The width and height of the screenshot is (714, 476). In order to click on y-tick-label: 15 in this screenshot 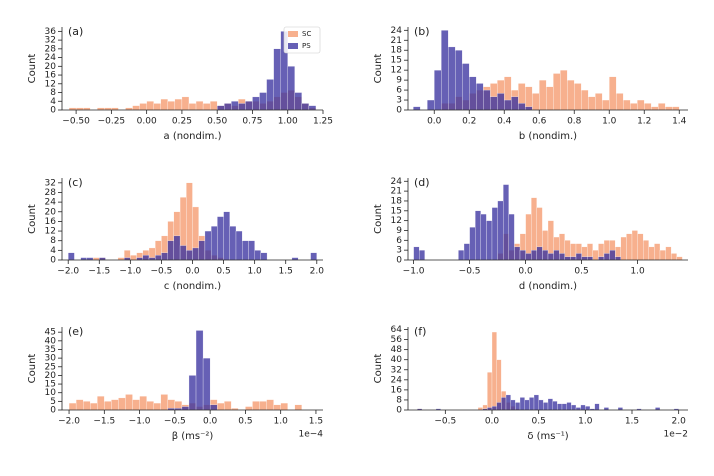, I will do `click(50, 385)`.